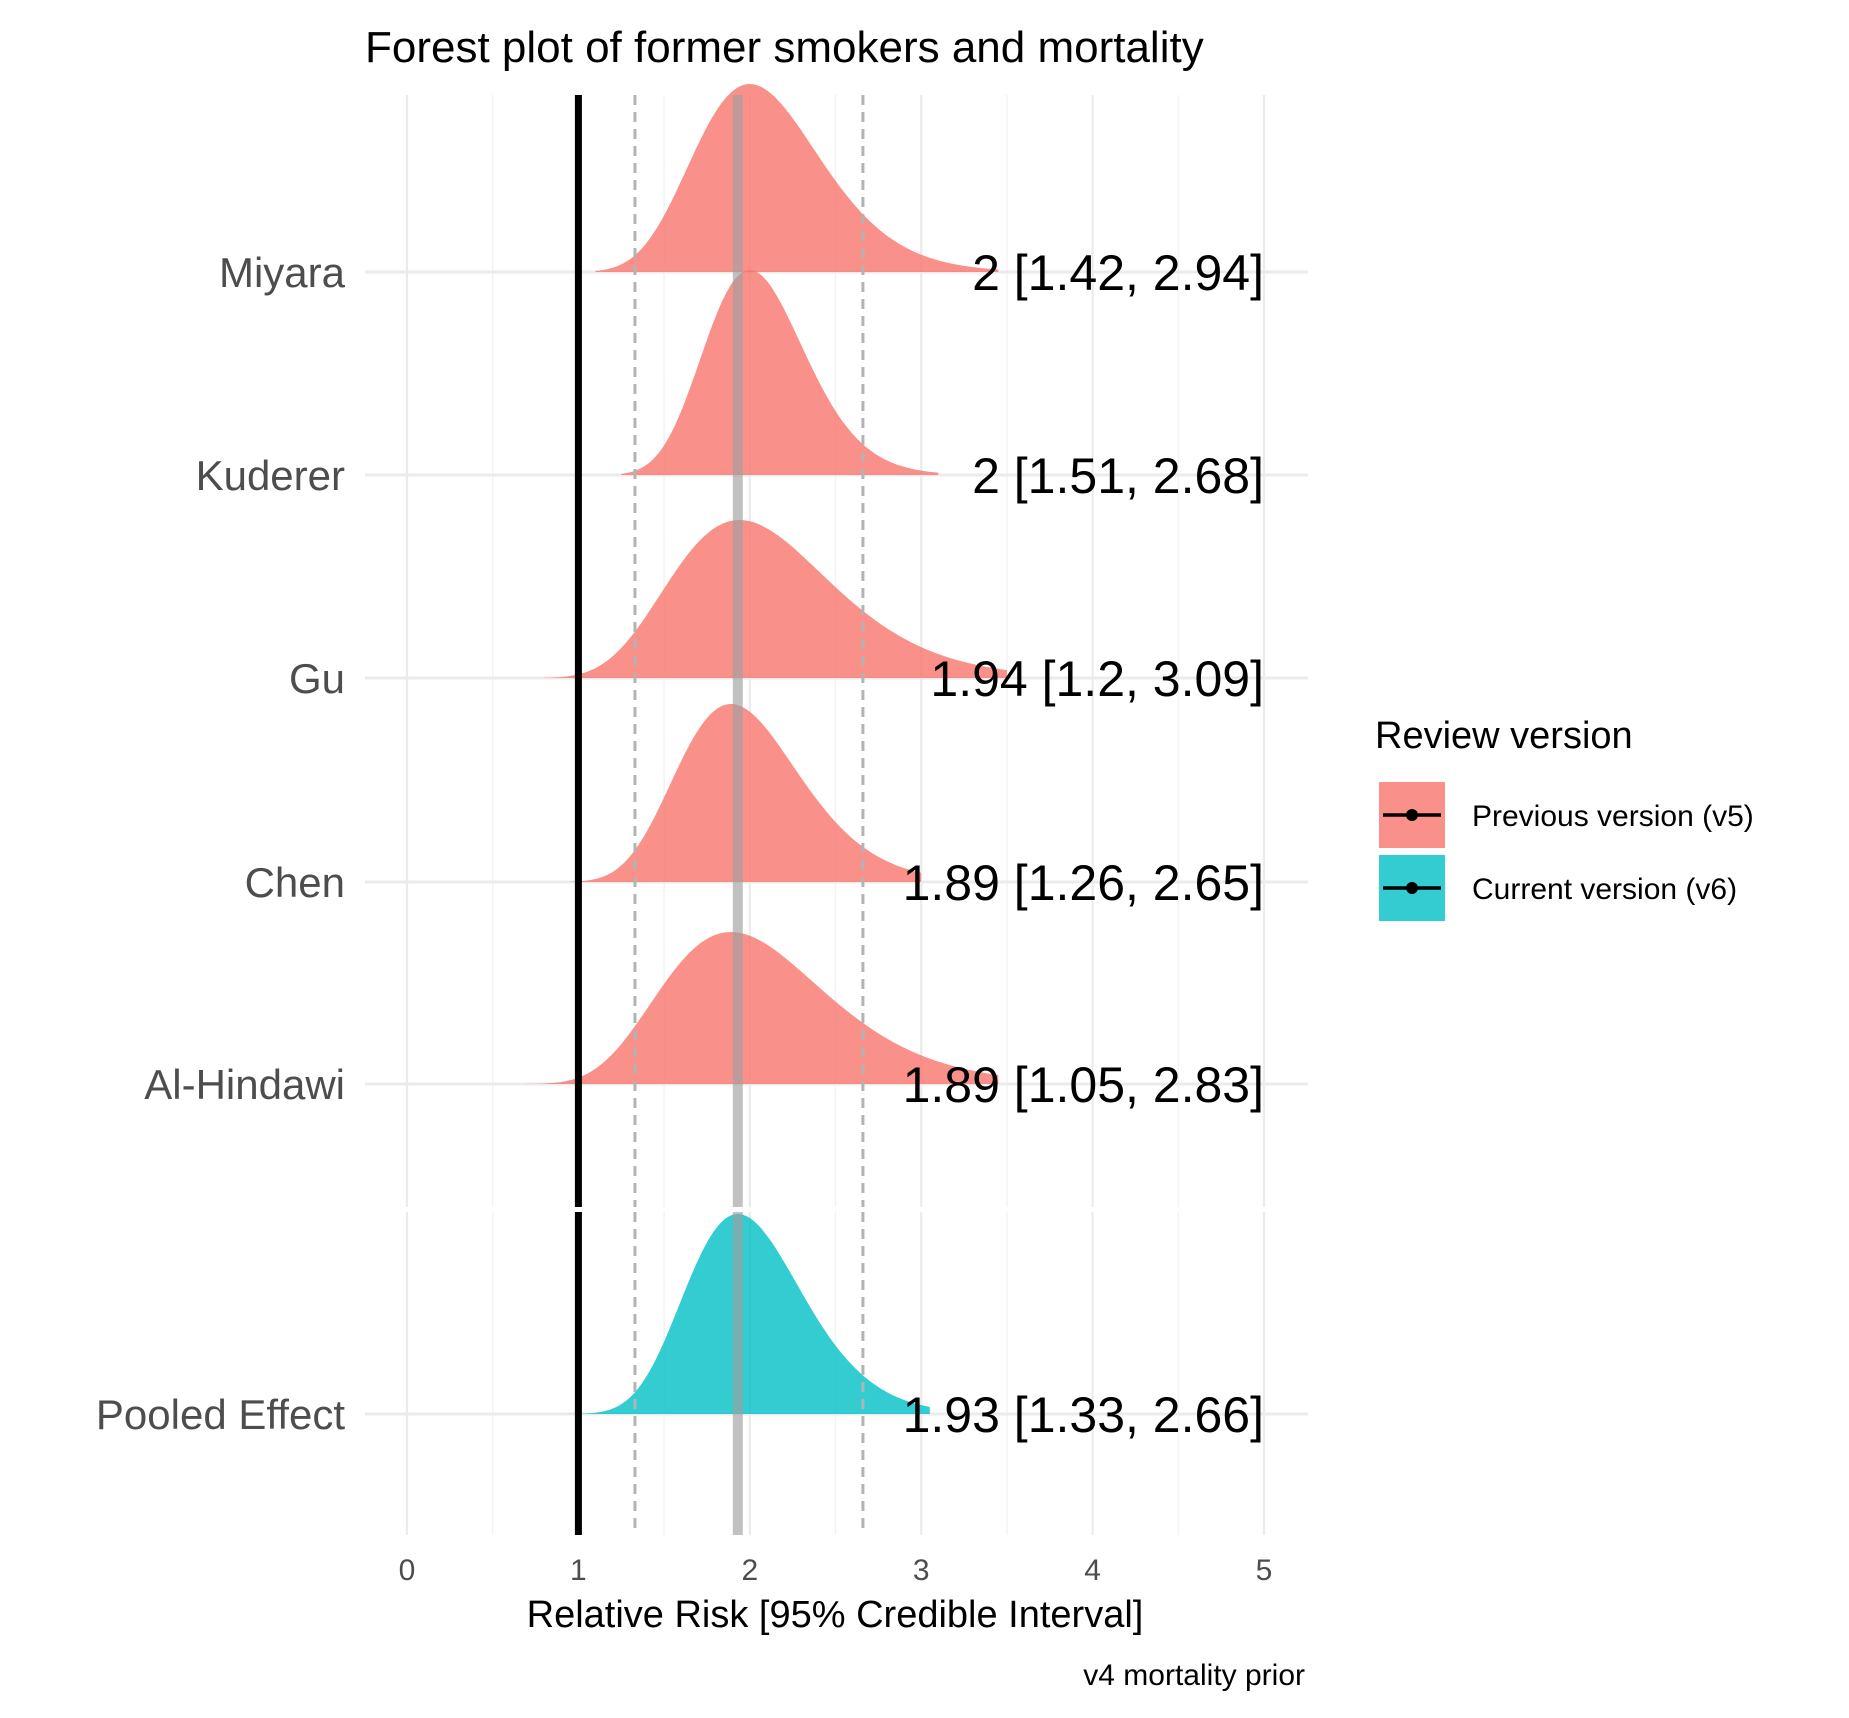 This screenshot has height=1718, width=1849. What do you see at coordinates (295, 882) in the screenshot?
I see `study-label: Chen` at bounding box center [295, 882].